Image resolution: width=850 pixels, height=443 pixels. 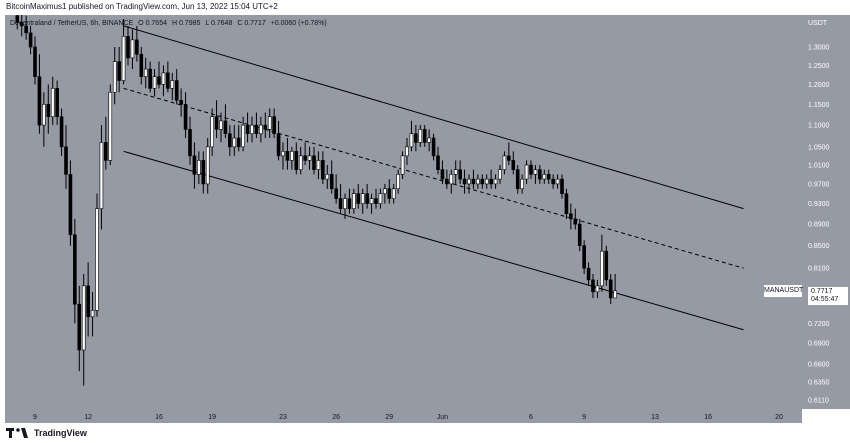 I want to click on price-tick-label: 1.2000, so click(x=819, y=85).